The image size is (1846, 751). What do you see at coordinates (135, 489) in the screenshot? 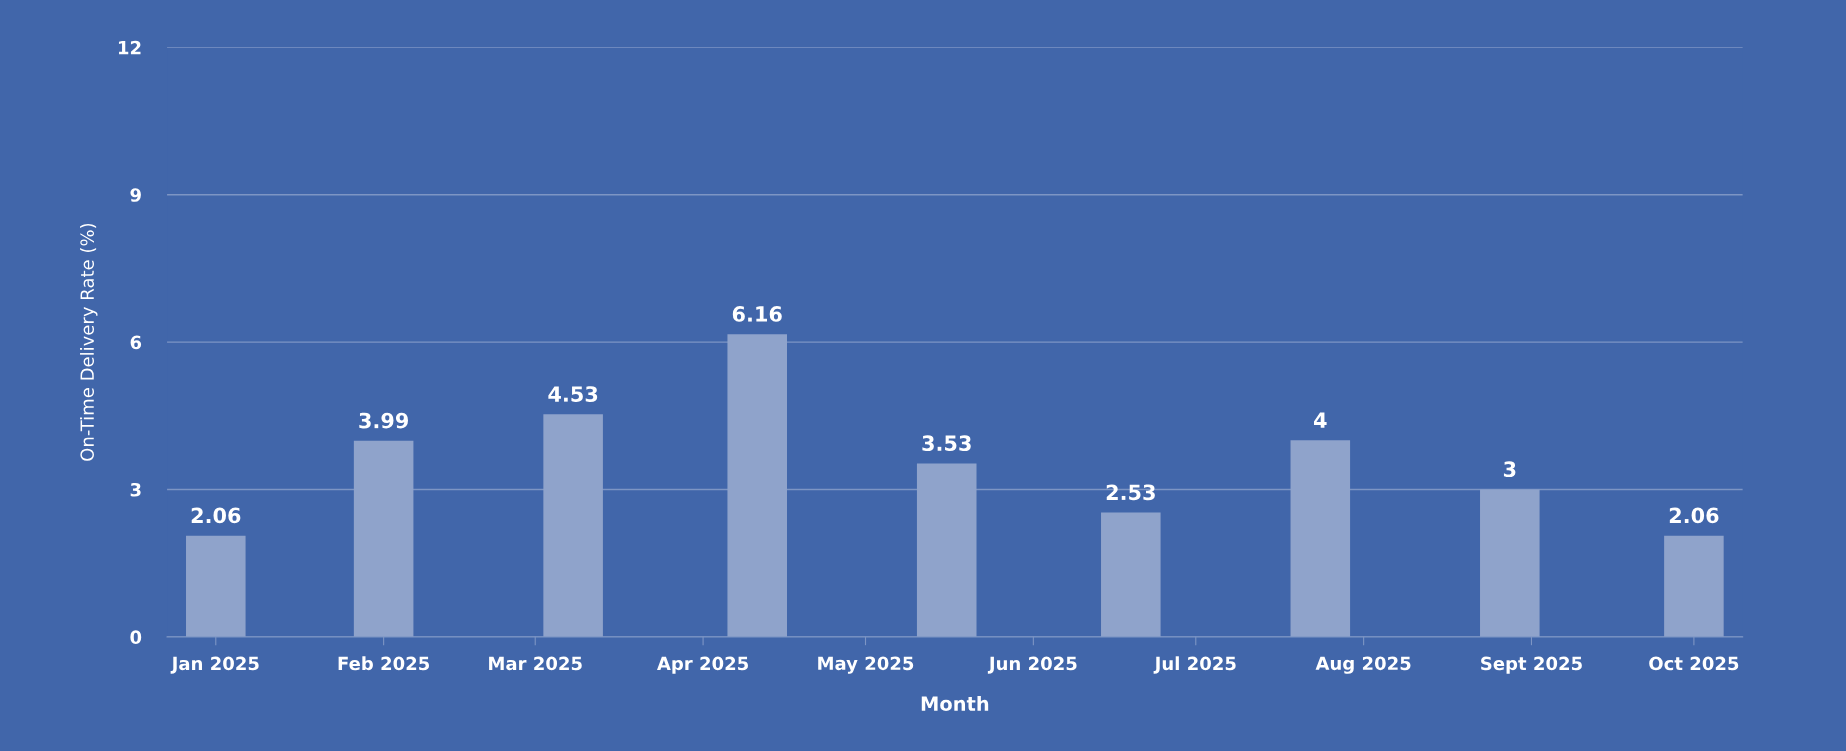
I see `y-tick-label: 3` at bounding box center [135, 489].